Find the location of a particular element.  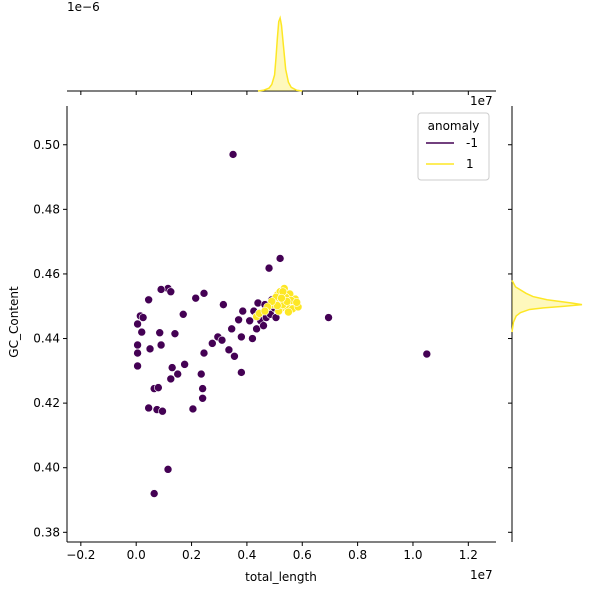

top-scale-label: 1e−6 is located at coordinates (83, 7).